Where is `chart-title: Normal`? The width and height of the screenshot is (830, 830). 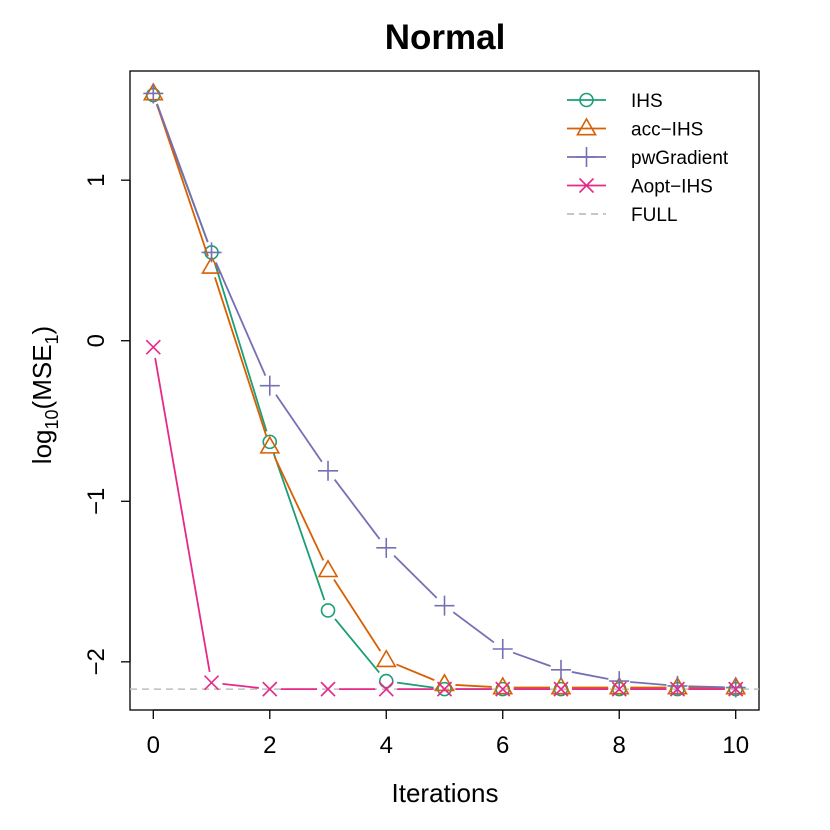
chart-title: Normal is located at coordinates (445, 37).